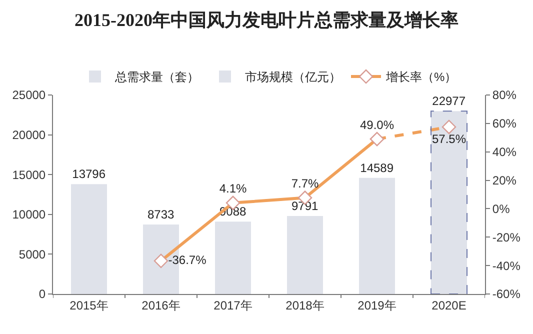  What do you see at coordinates (161, 305) in the screenshot?
I see `x-tick-label: 2016年` at bounding box center [161, 305].